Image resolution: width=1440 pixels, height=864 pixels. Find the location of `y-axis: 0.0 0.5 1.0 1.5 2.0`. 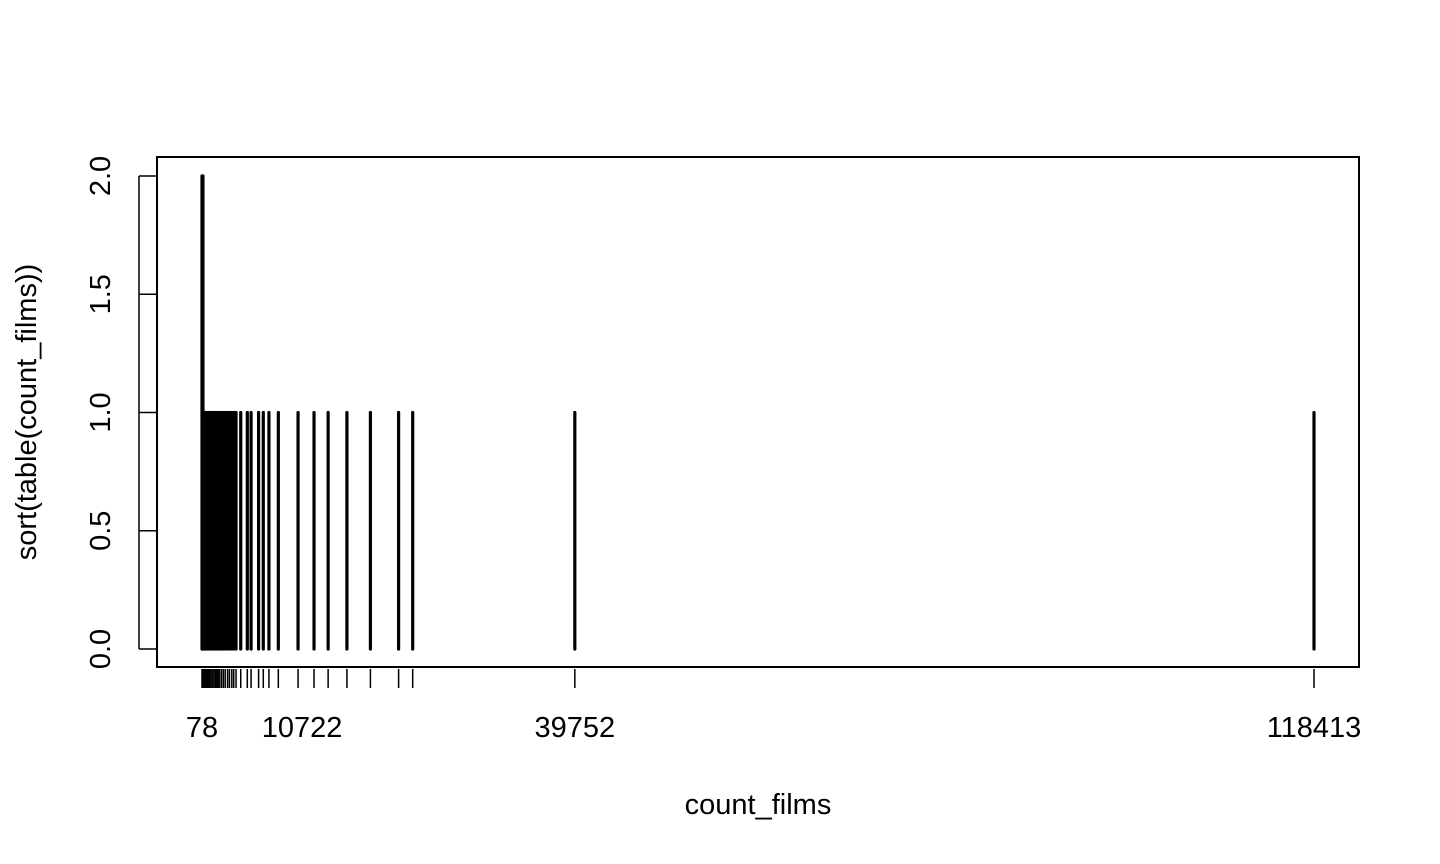

y-axis: 0.0 0.5 1.0 1.5 2.0 is located at coordinates (121, 412).